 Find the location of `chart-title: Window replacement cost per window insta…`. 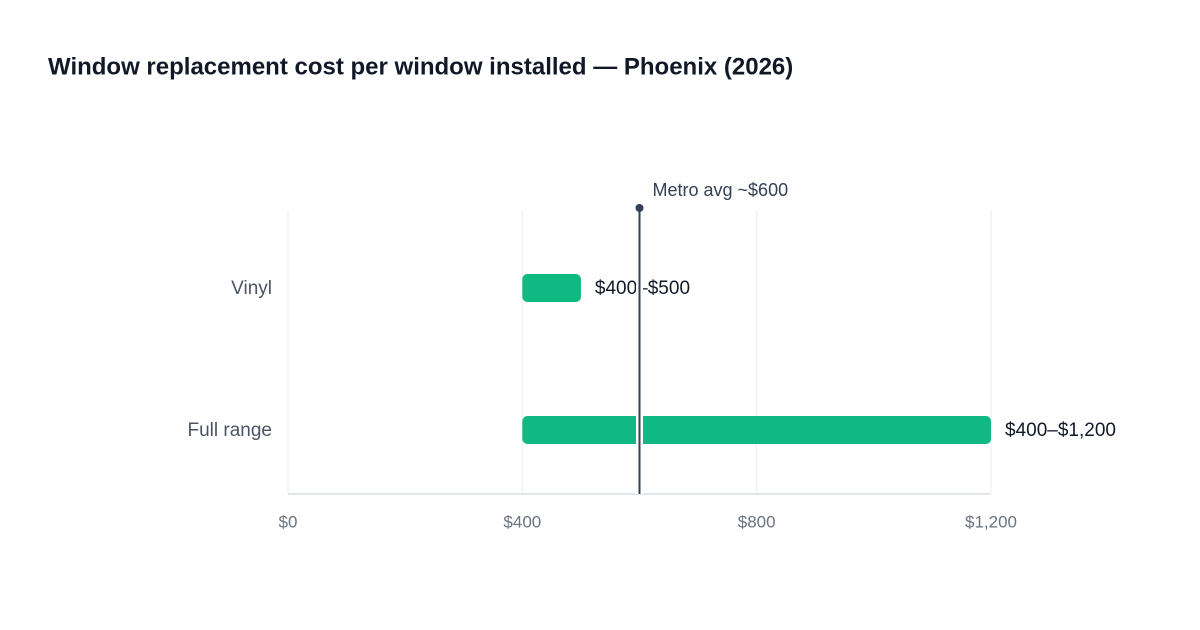

chart-title: Window replacement cost per window insta… is located at coordinates (420, 66).